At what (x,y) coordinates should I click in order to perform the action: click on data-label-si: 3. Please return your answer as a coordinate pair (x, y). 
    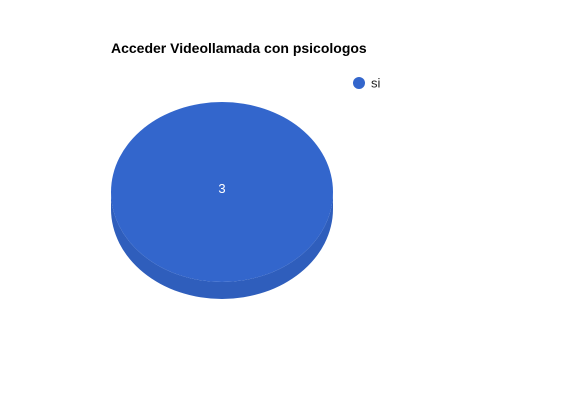
    Looking at the image, I should click on (221, 188).